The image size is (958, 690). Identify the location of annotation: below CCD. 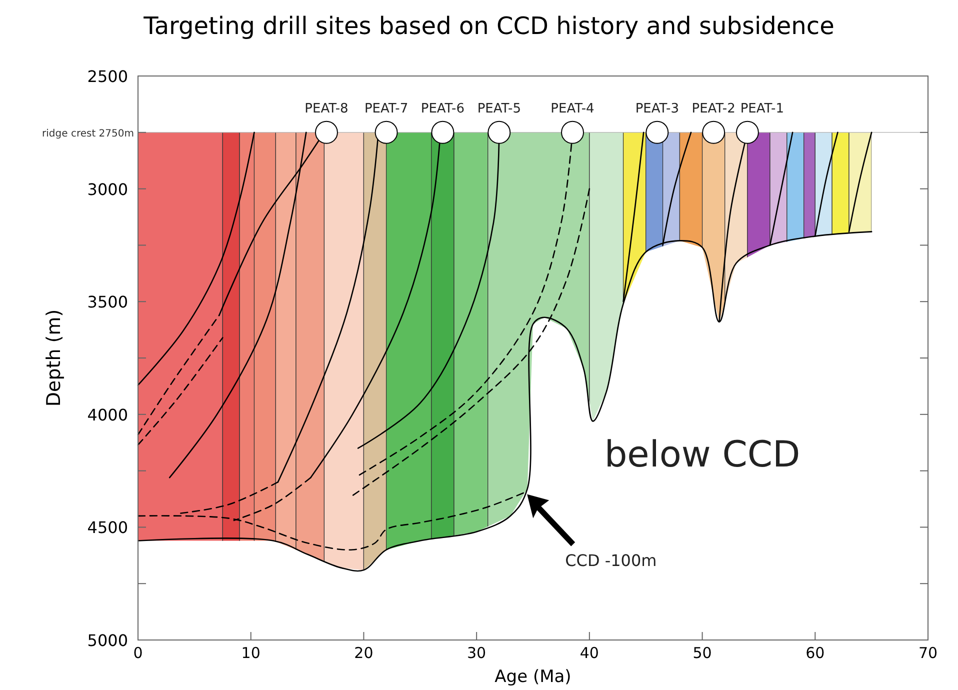
(702, 455).